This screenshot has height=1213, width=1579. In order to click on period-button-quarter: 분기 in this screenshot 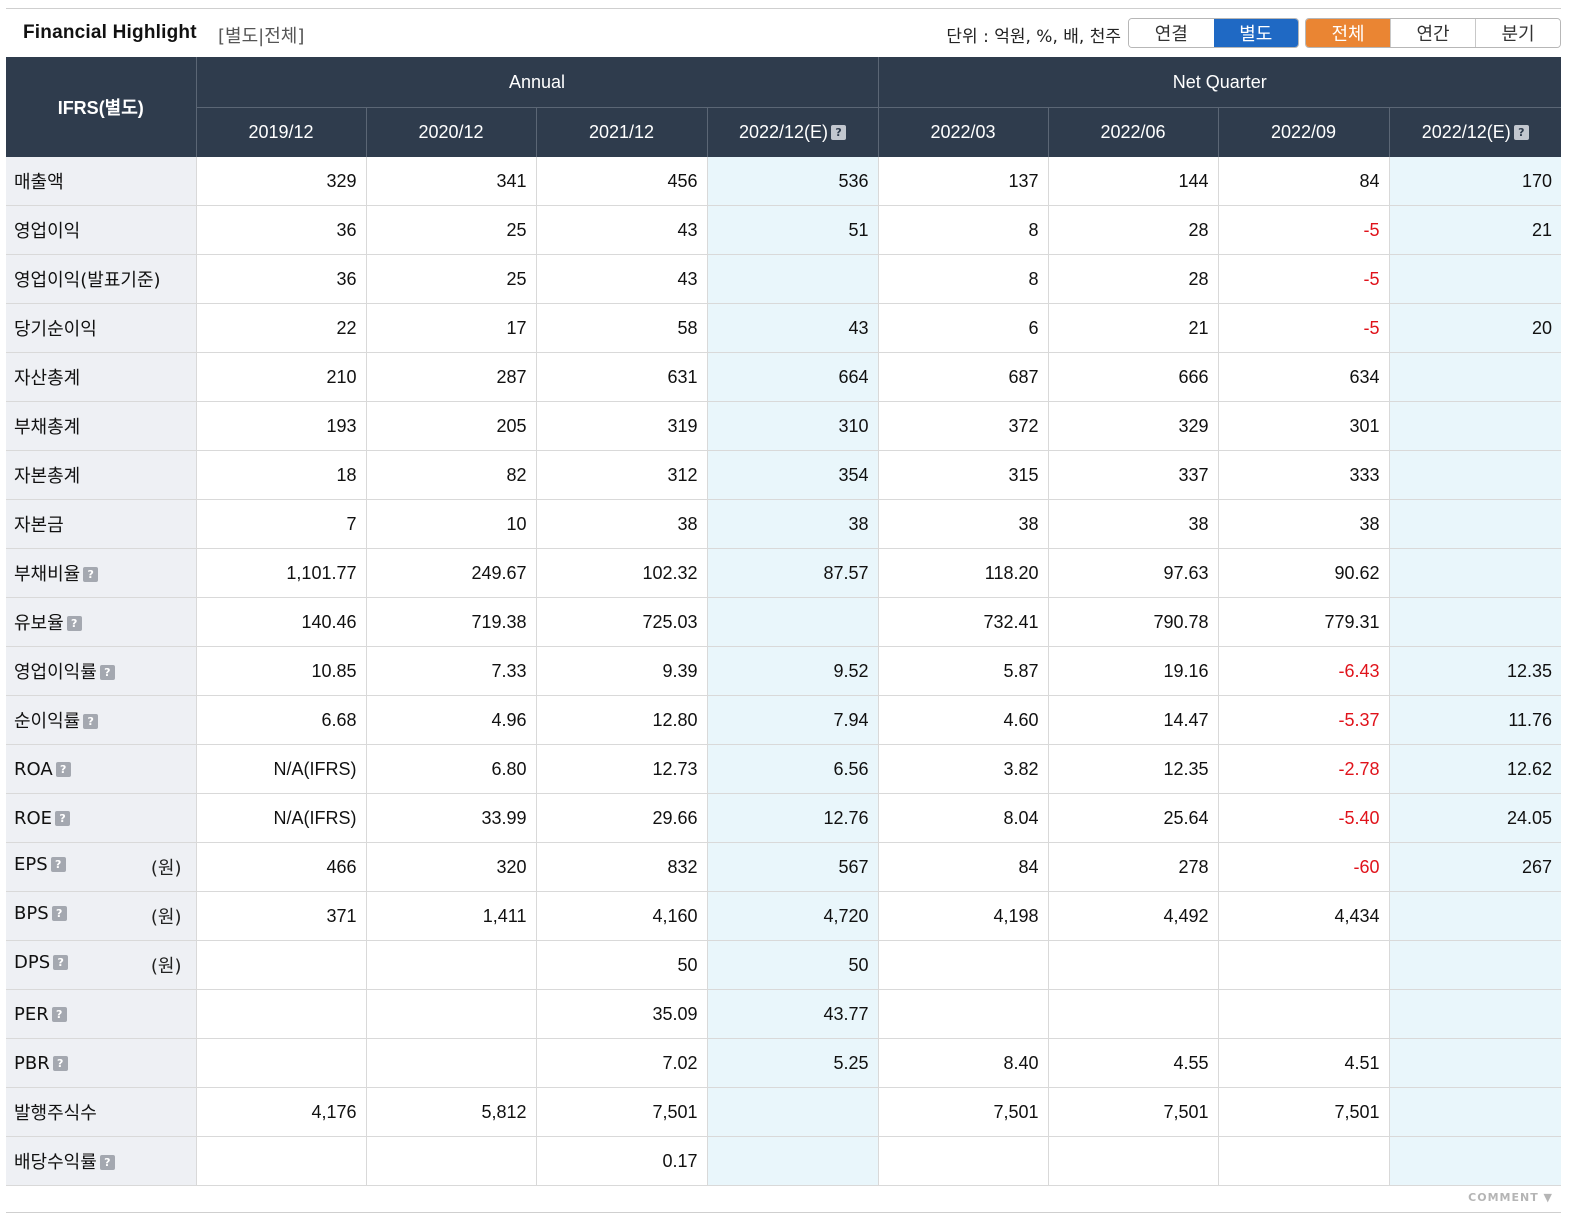, I will do `click(1517, 33)`.